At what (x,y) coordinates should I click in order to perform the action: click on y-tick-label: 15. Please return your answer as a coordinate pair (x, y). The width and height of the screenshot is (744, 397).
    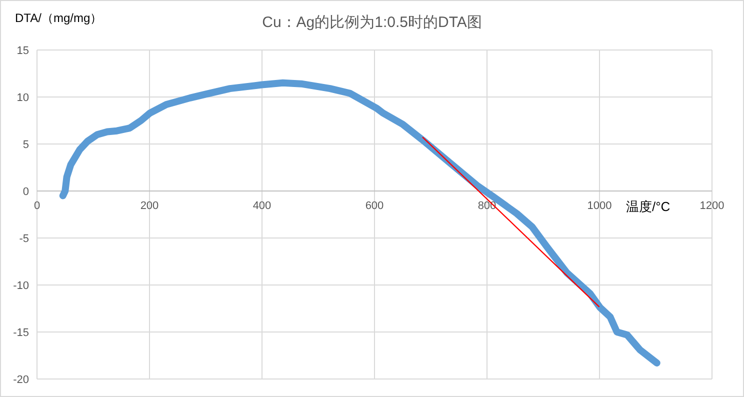
    Looking at the image, I should click on (22, 51).